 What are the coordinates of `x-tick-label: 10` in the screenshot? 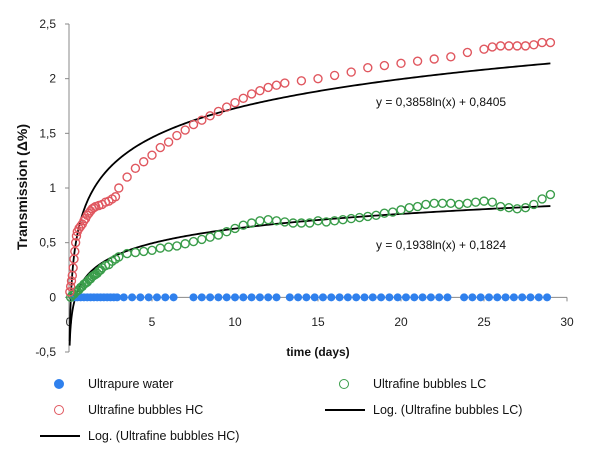 It's located at (235, 322).